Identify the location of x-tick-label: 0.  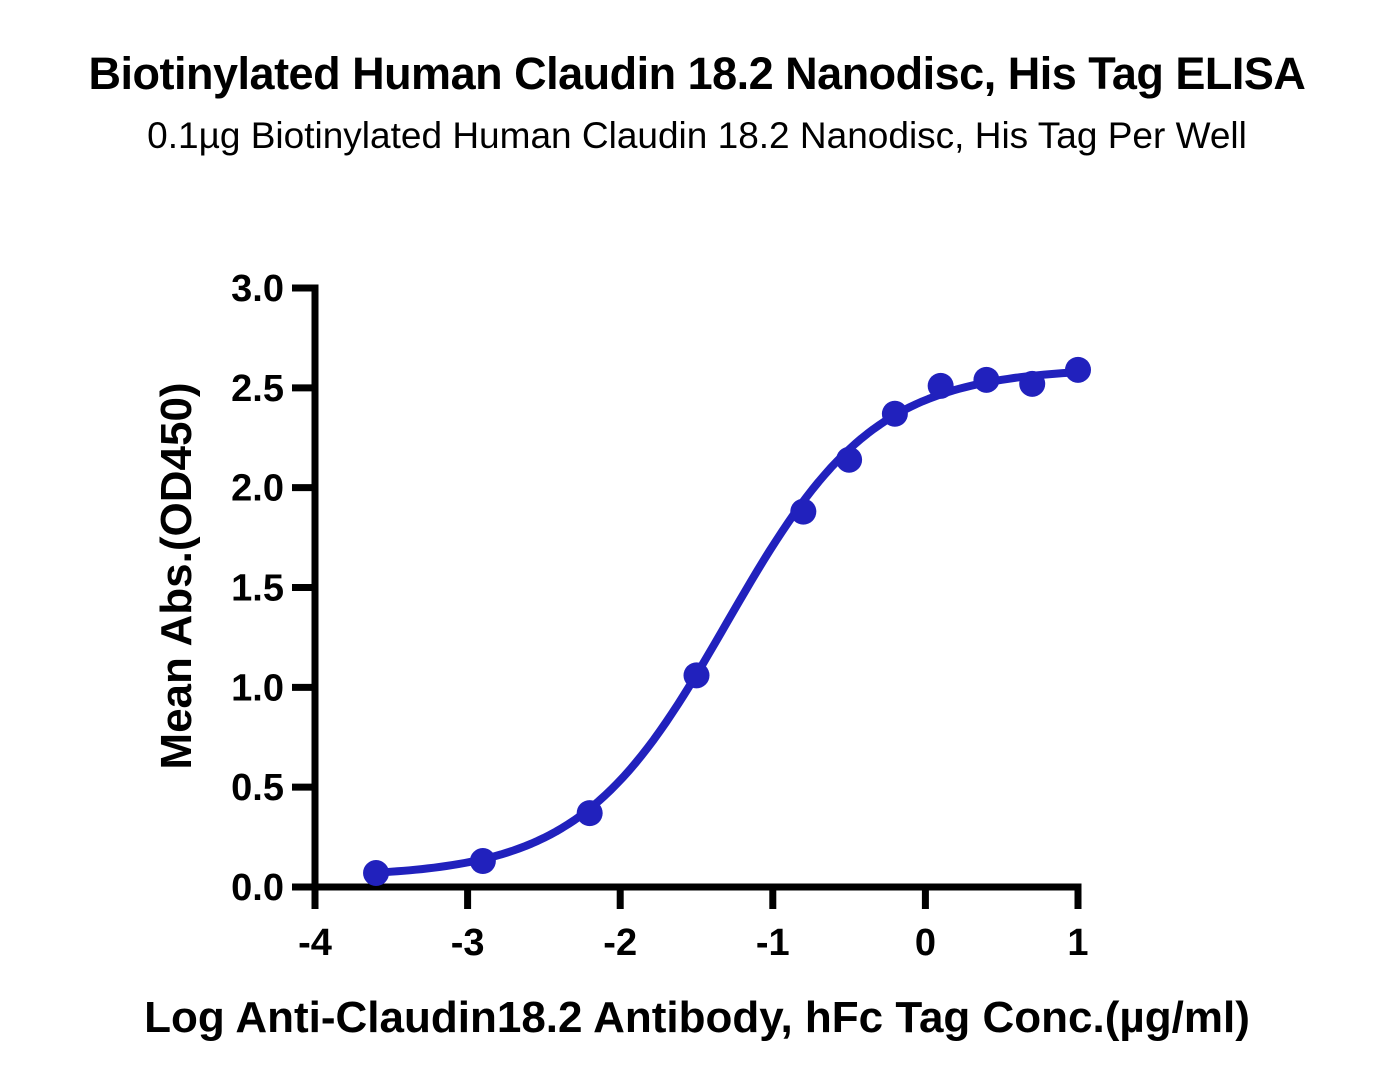
(925, 943).